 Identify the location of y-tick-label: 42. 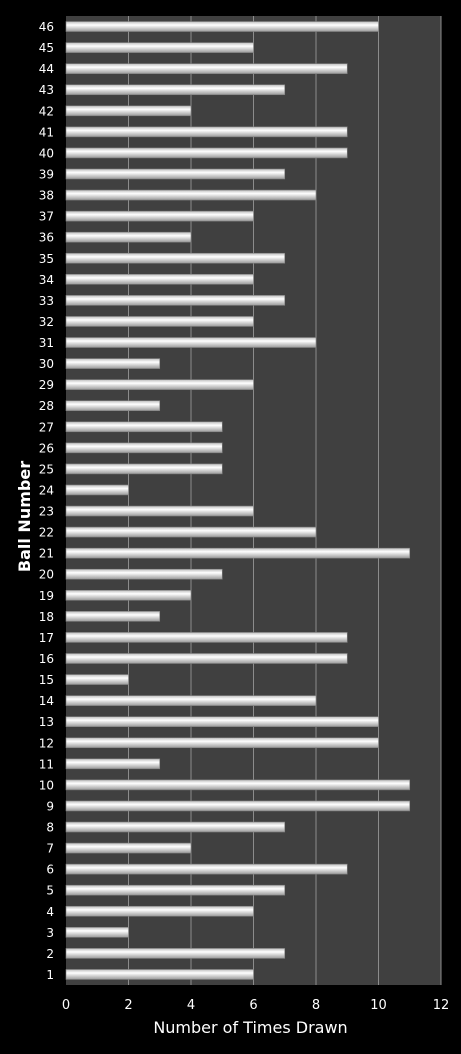
(46, 111).